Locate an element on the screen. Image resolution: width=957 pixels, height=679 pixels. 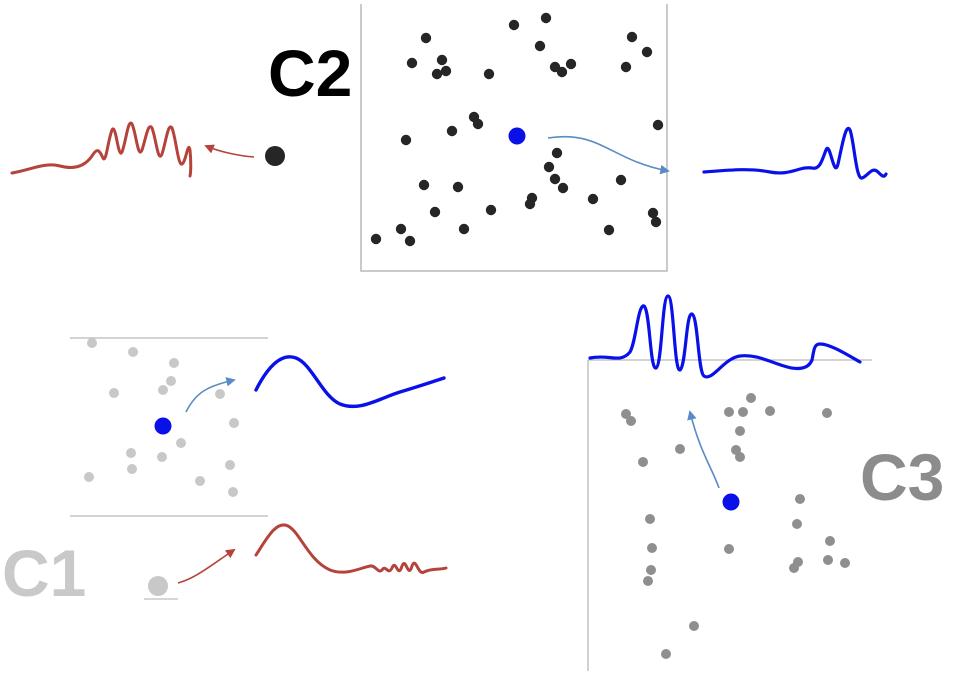
c2-source-dot is located at coordinates (517, 136).